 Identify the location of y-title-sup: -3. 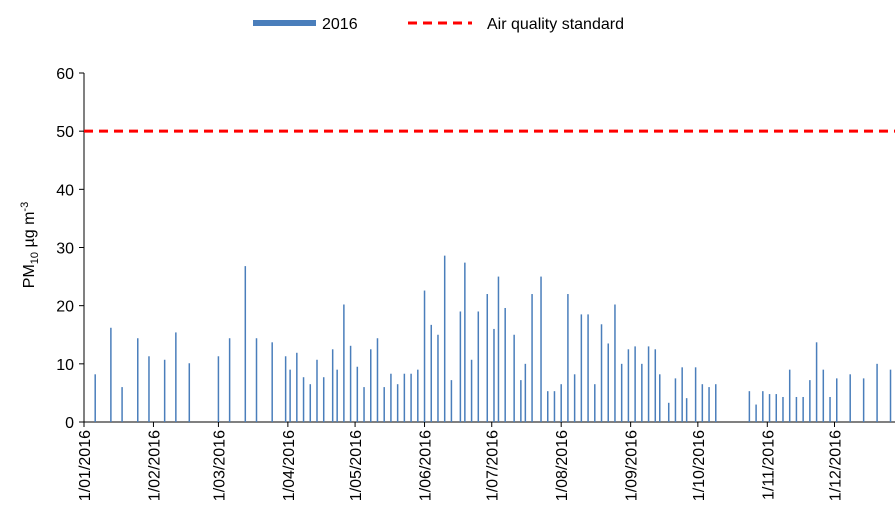
(25, 207).